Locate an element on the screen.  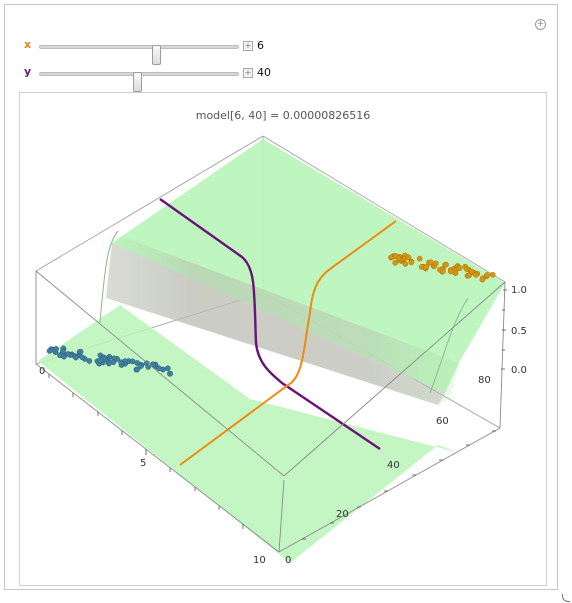
z-axis-ticks is located at coordinates (504, 329).